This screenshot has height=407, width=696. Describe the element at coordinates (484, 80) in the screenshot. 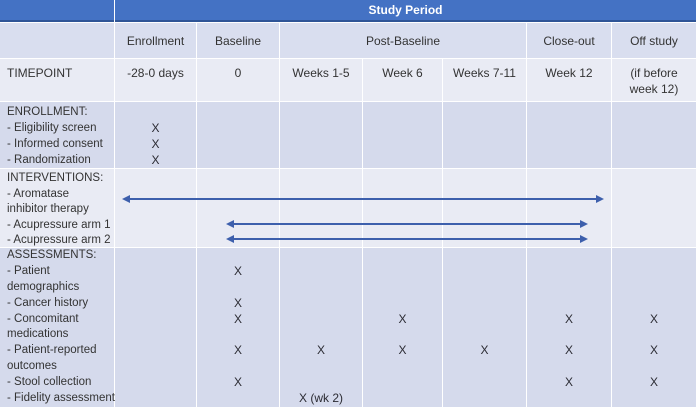

I see `timepoint-weeks-7-11: Weeks 7-11` at that location.